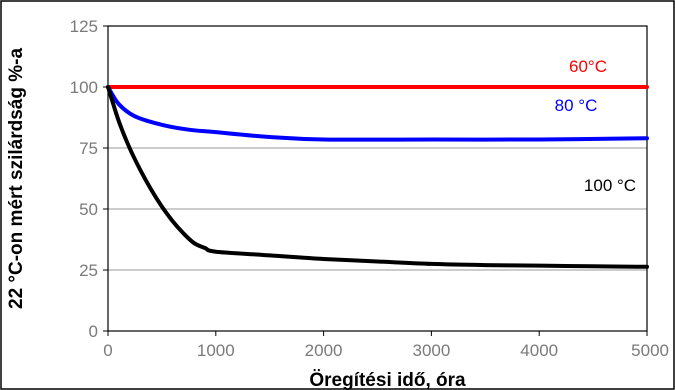 This screenshot has width=675, height=390. Describe the element at coordinates (539, 350) in the screenshot. I see `x-tick-label: 4000` at that location.